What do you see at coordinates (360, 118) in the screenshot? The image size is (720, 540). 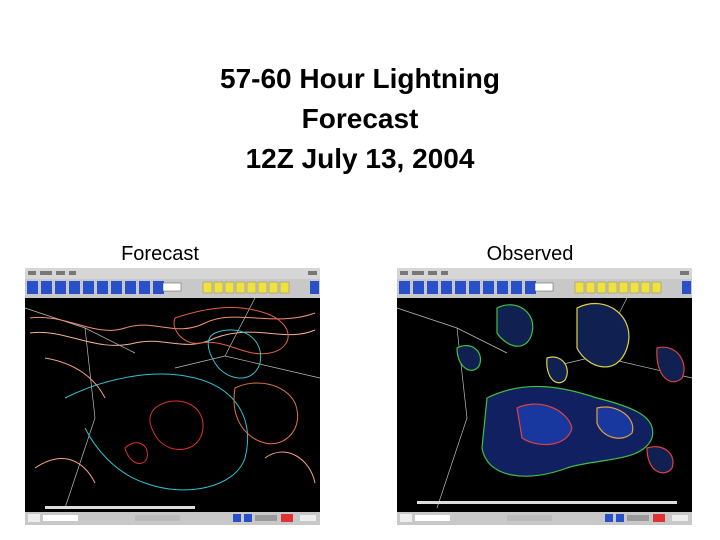 I see `title-line: Forecast` at bounding box center [360, 118].